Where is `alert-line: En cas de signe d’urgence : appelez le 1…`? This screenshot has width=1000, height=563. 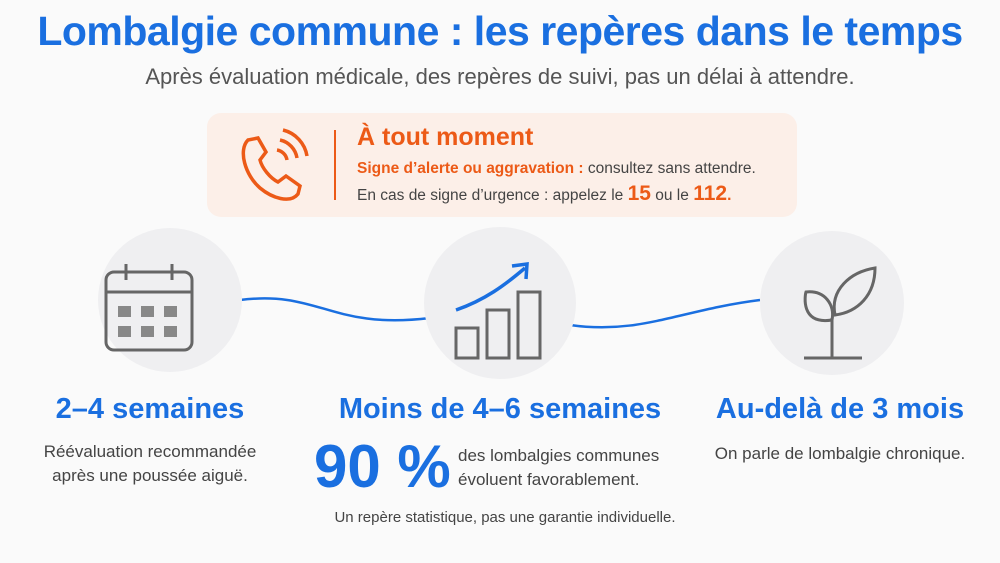
alert-line: En cas de signe d’urgence : appelez le 1… is located at coordinates (544, 194).